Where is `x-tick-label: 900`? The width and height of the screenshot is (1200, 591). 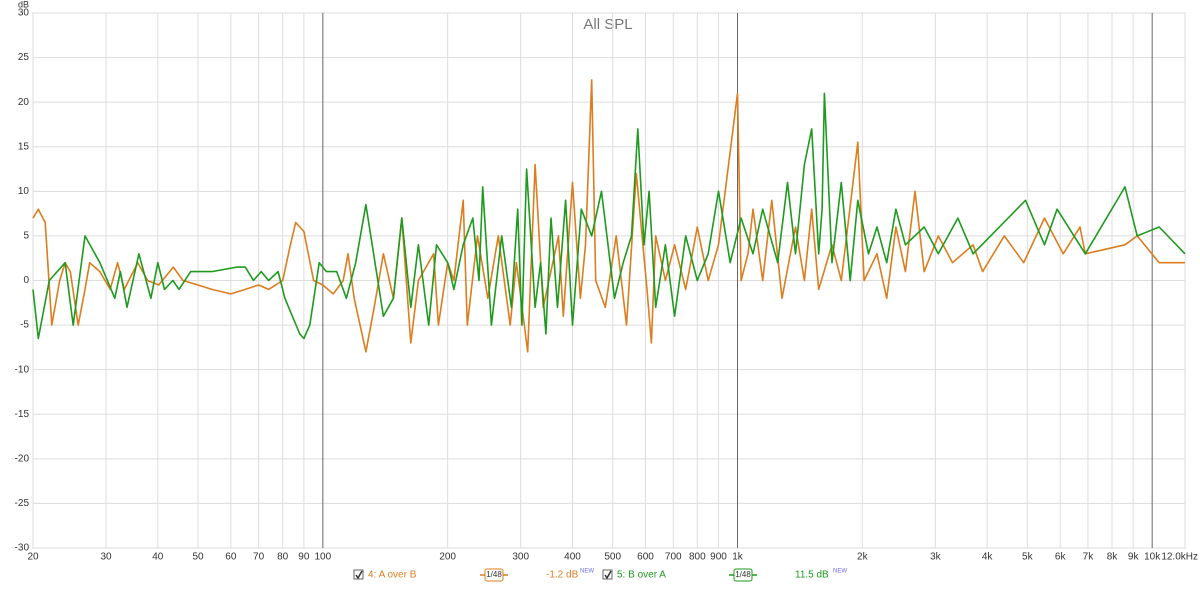 x-tick-label: 900 is located at coordinates (718, 557).